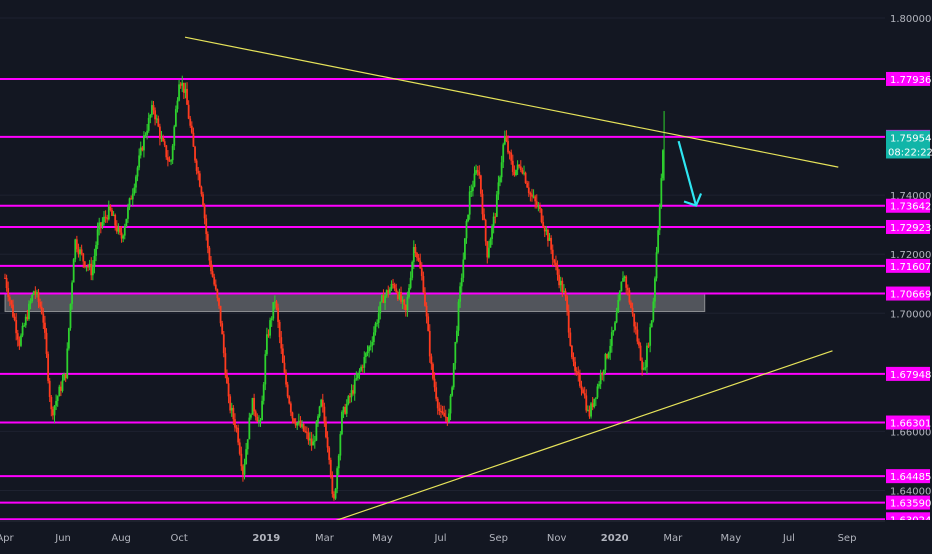  I want to click on support-zone, so click(355, 303).